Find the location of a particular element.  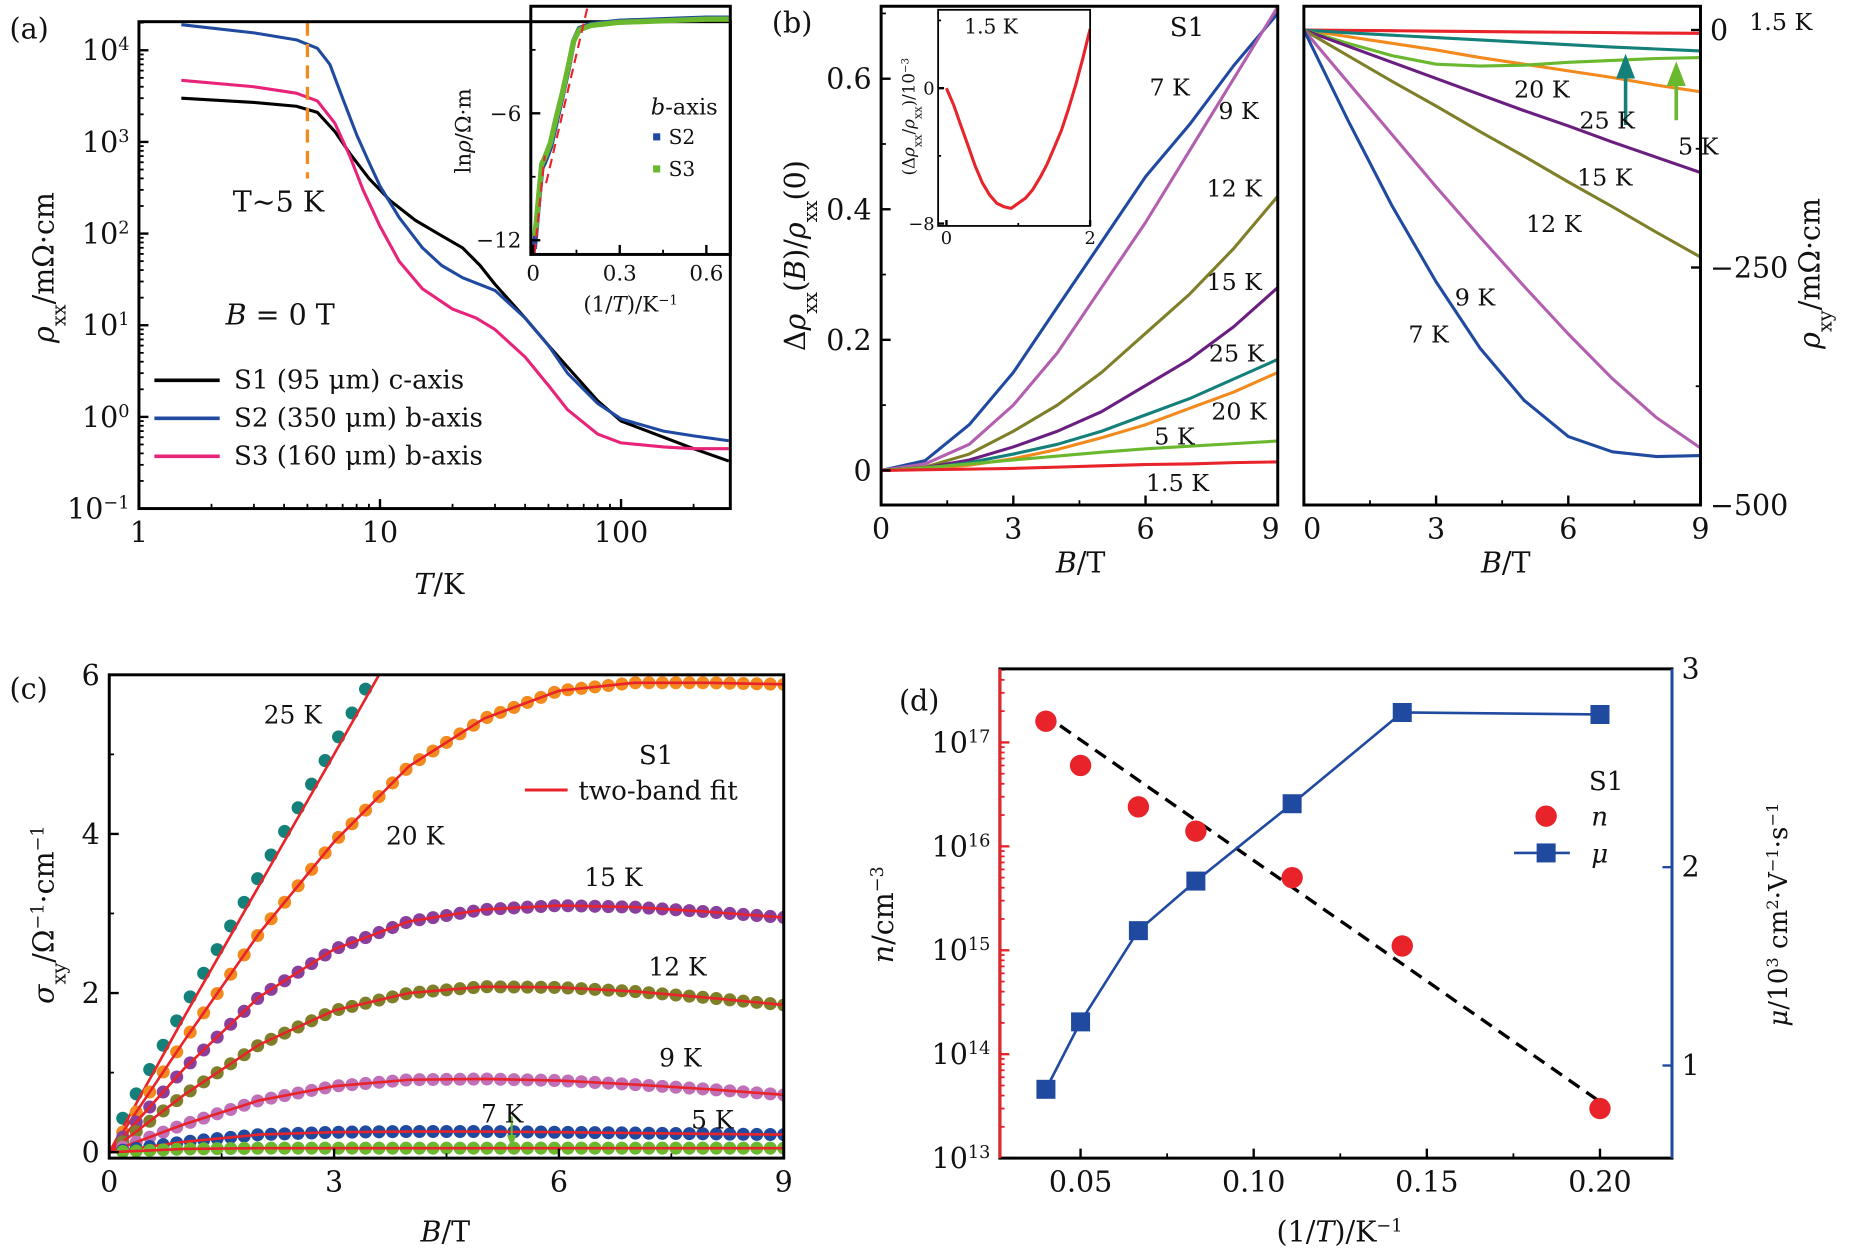

y-tick-label: 1016 is located at coordinates (961, 846).